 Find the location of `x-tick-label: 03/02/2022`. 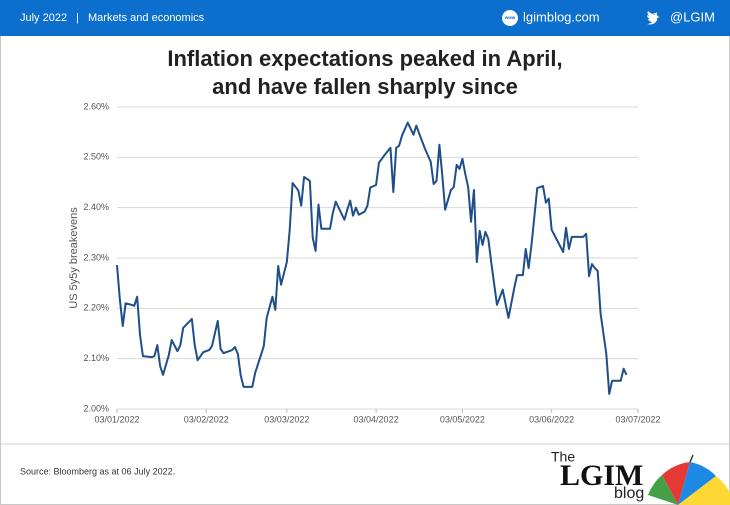

x-tick-label: 03/02/2022 is located at coordinates (206, 419).